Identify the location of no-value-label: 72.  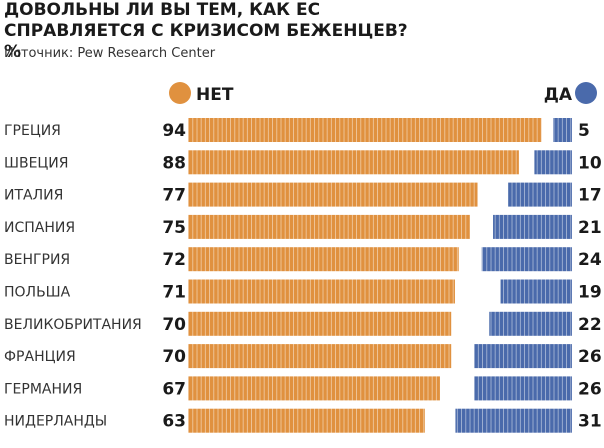
(174, 260).